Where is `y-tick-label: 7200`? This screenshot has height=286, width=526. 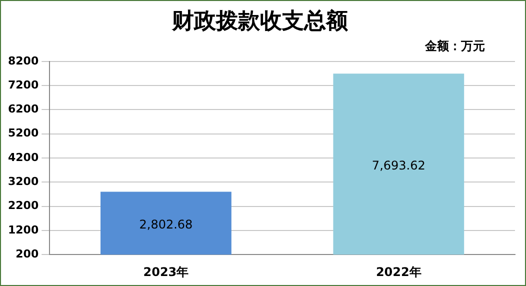
y-tick-label: 7200 is located at coordinates (23, 85).